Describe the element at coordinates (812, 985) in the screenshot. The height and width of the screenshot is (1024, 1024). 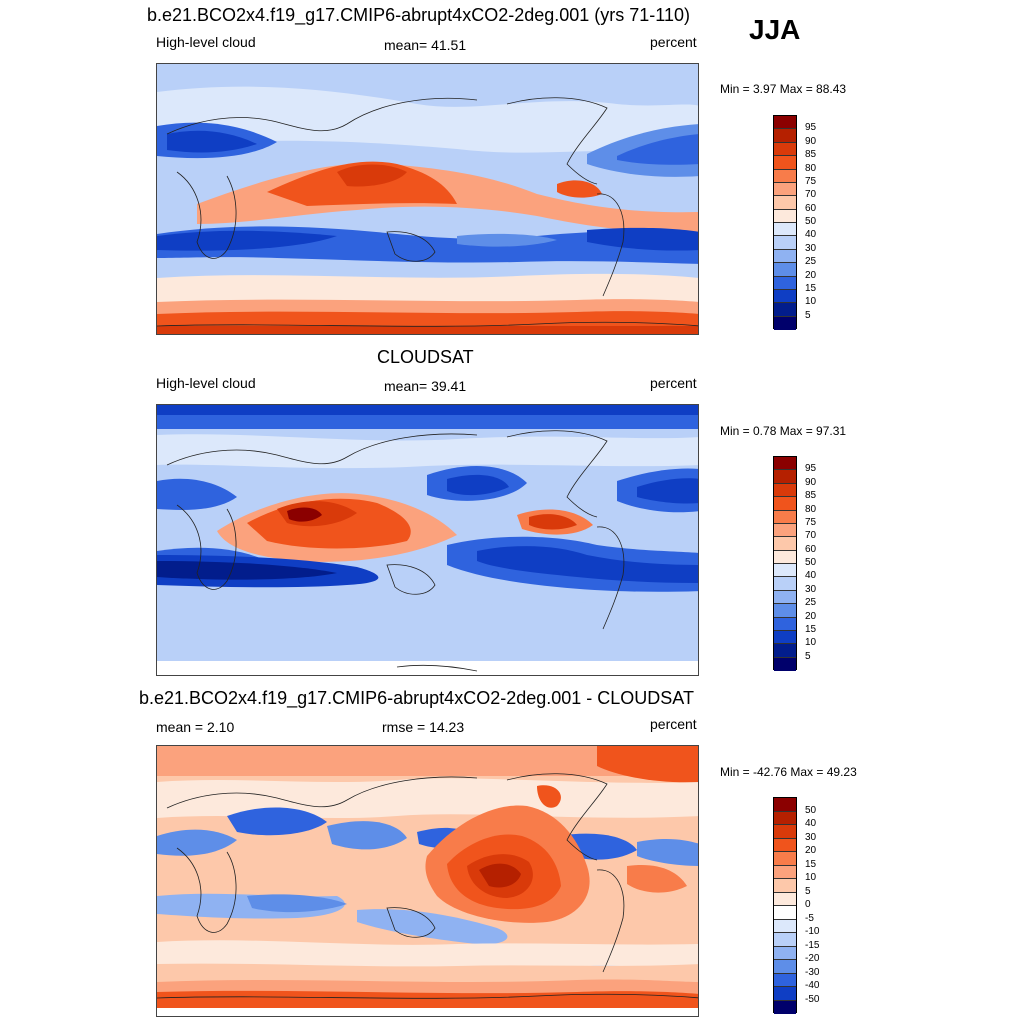
I see `colorbar-tick-label: -40` at that location.